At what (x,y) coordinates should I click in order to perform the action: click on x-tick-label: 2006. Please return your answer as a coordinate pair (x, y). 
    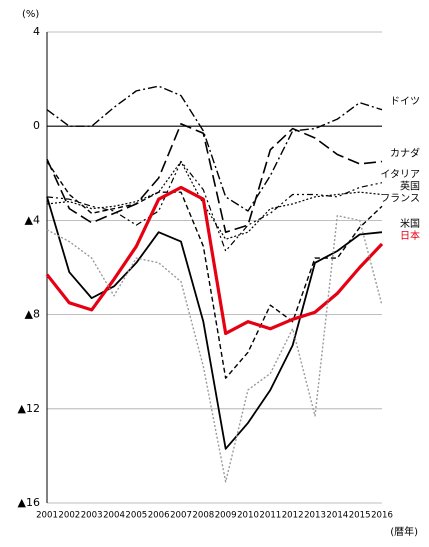
    Looking at the image, I should click on (159, 516).